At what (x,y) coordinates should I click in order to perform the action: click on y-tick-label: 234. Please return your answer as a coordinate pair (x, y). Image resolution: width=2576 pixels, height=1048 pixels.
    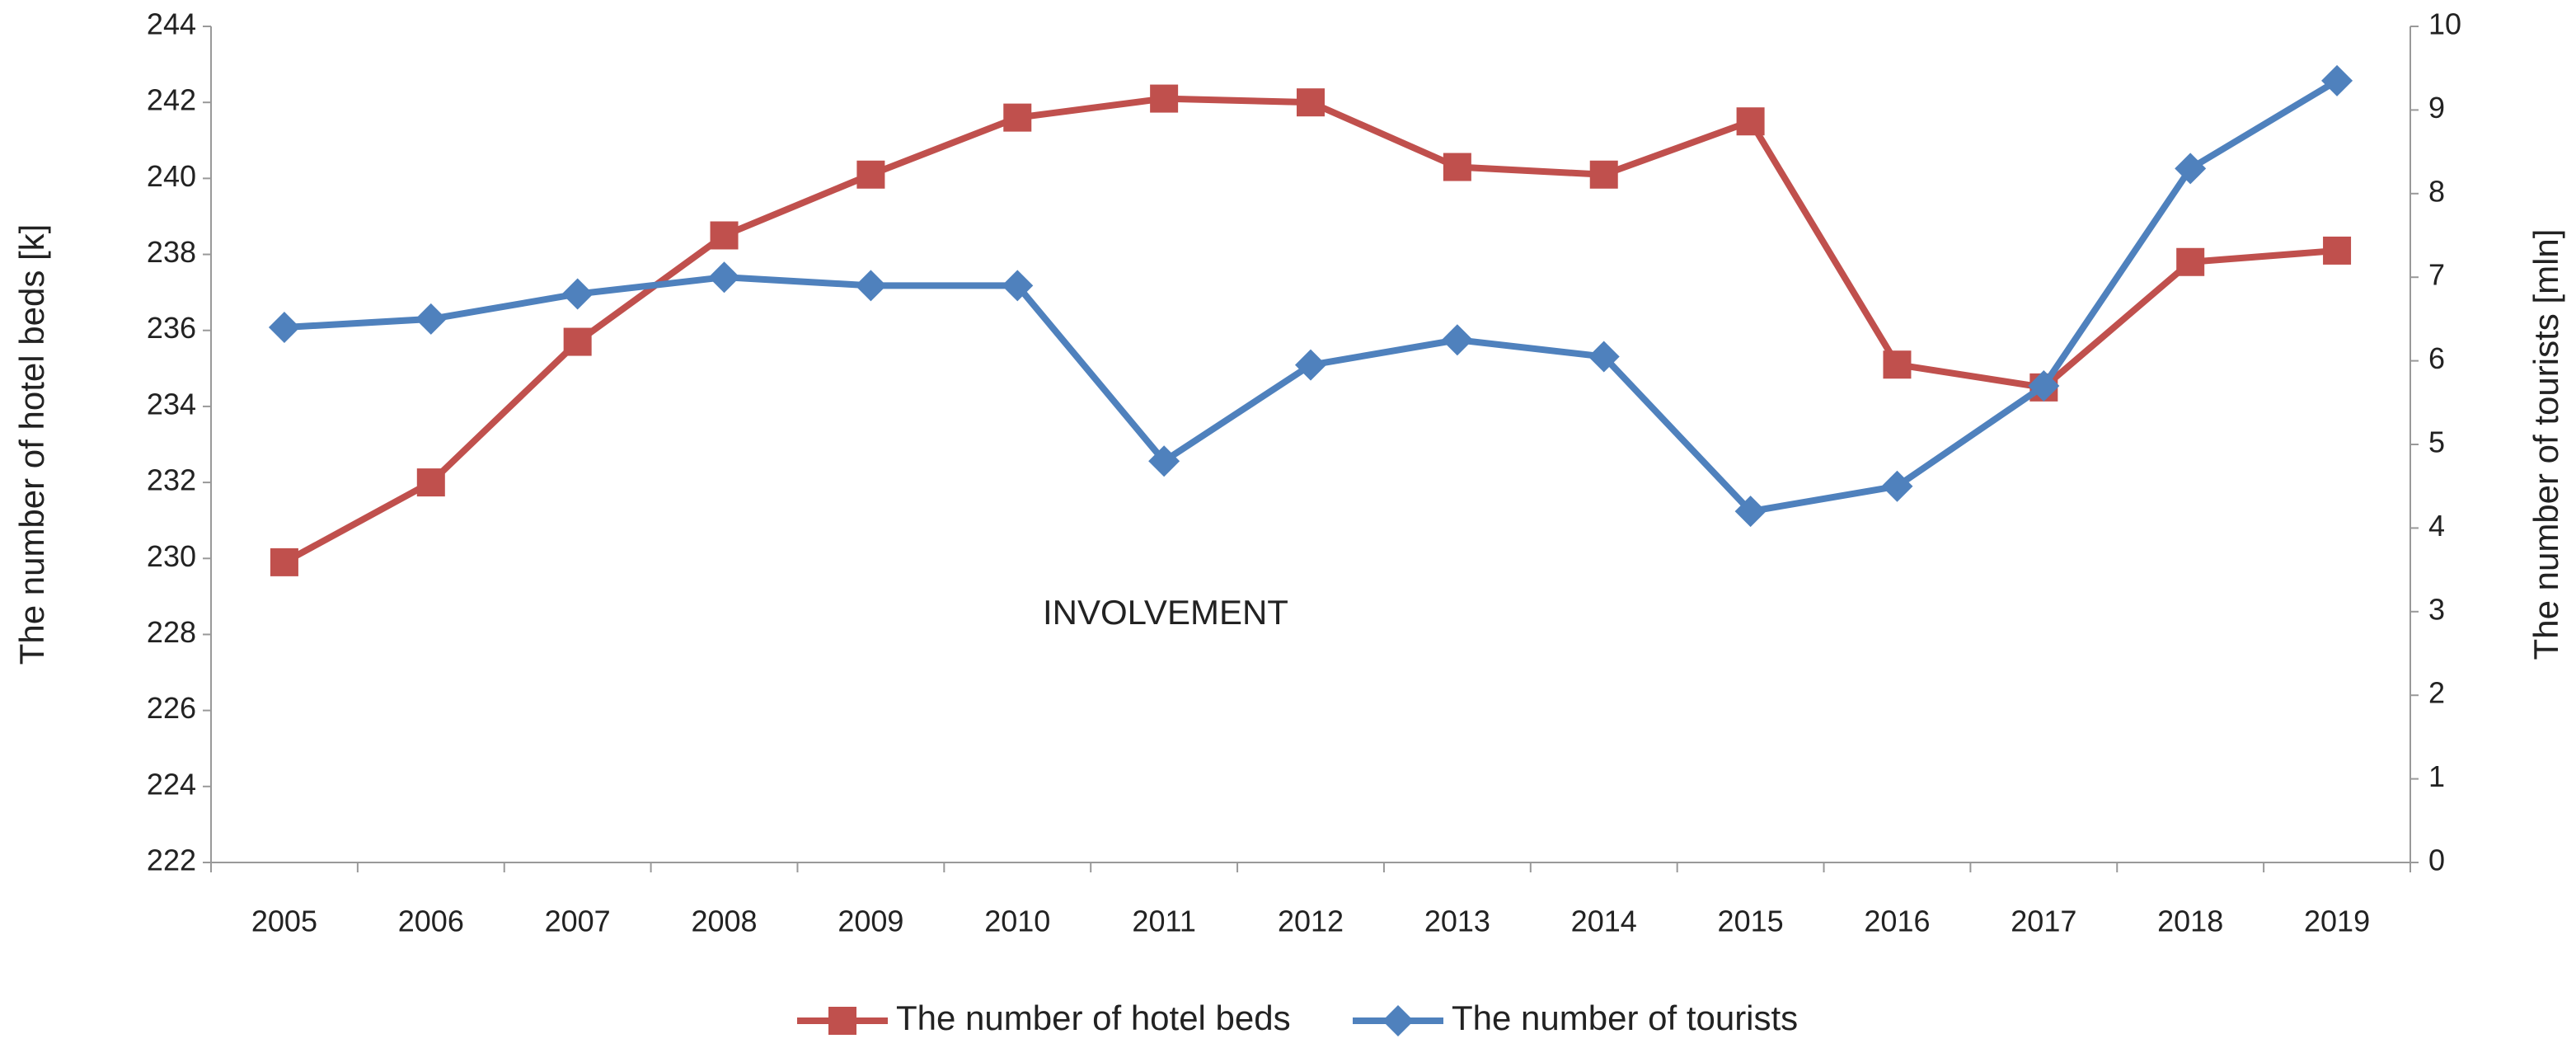
    Looking at the image, I should click on (171, 404).